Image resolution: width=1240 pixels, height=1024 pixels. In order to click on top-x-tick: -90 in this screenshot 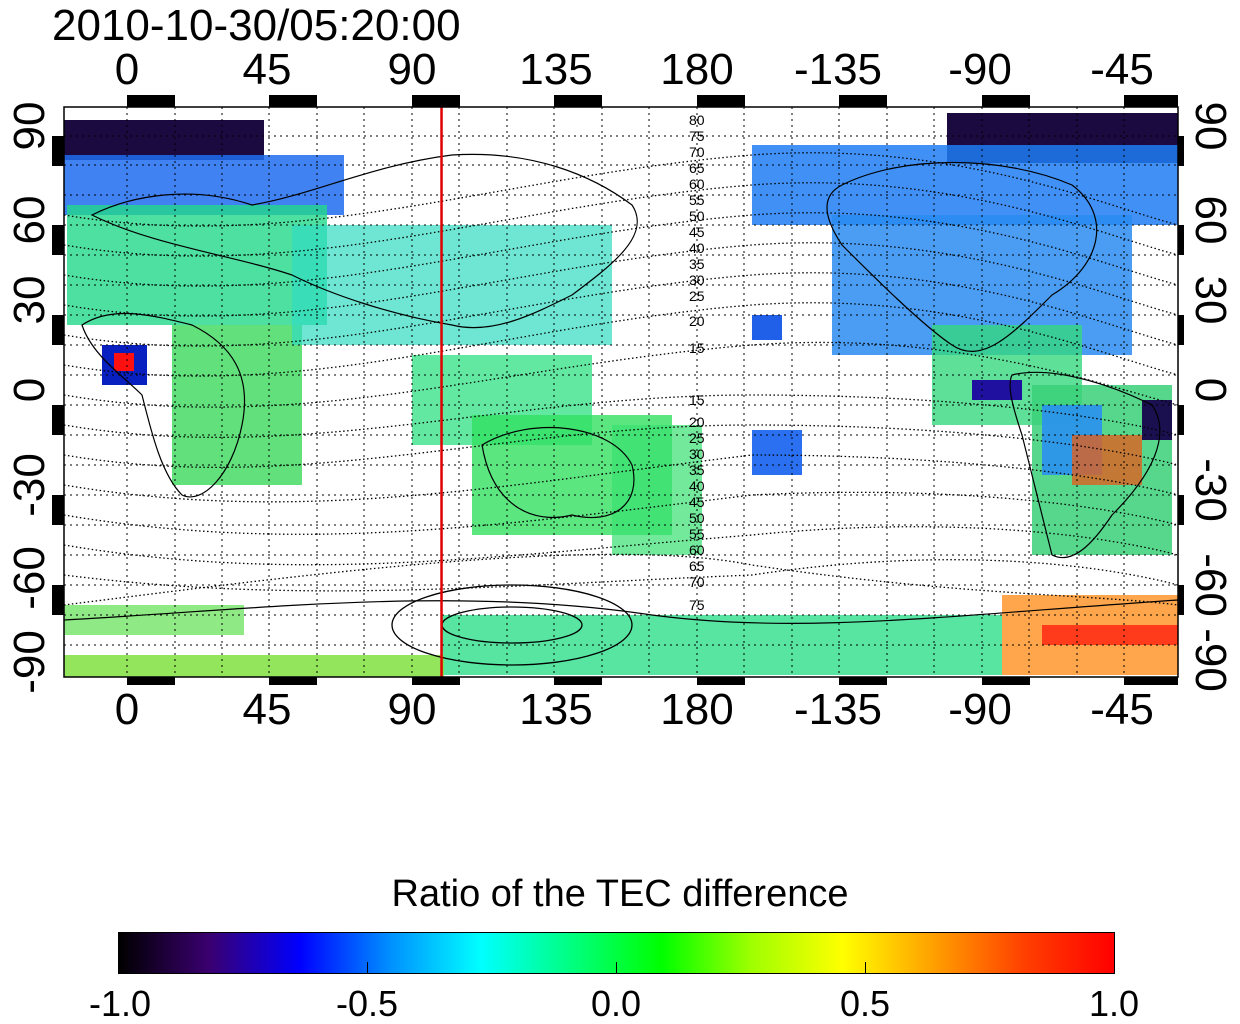, I will do `click(980, 69)`.